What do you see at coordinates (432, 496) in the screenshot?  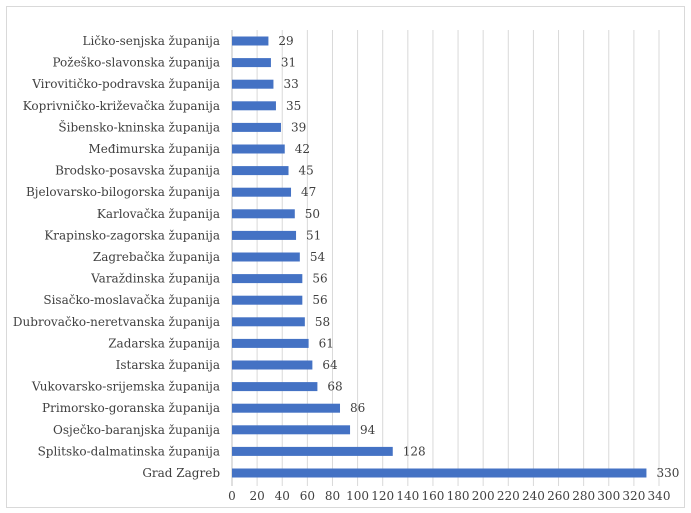 I see `x-tick-label: 160` at bounding box center [432, 496].